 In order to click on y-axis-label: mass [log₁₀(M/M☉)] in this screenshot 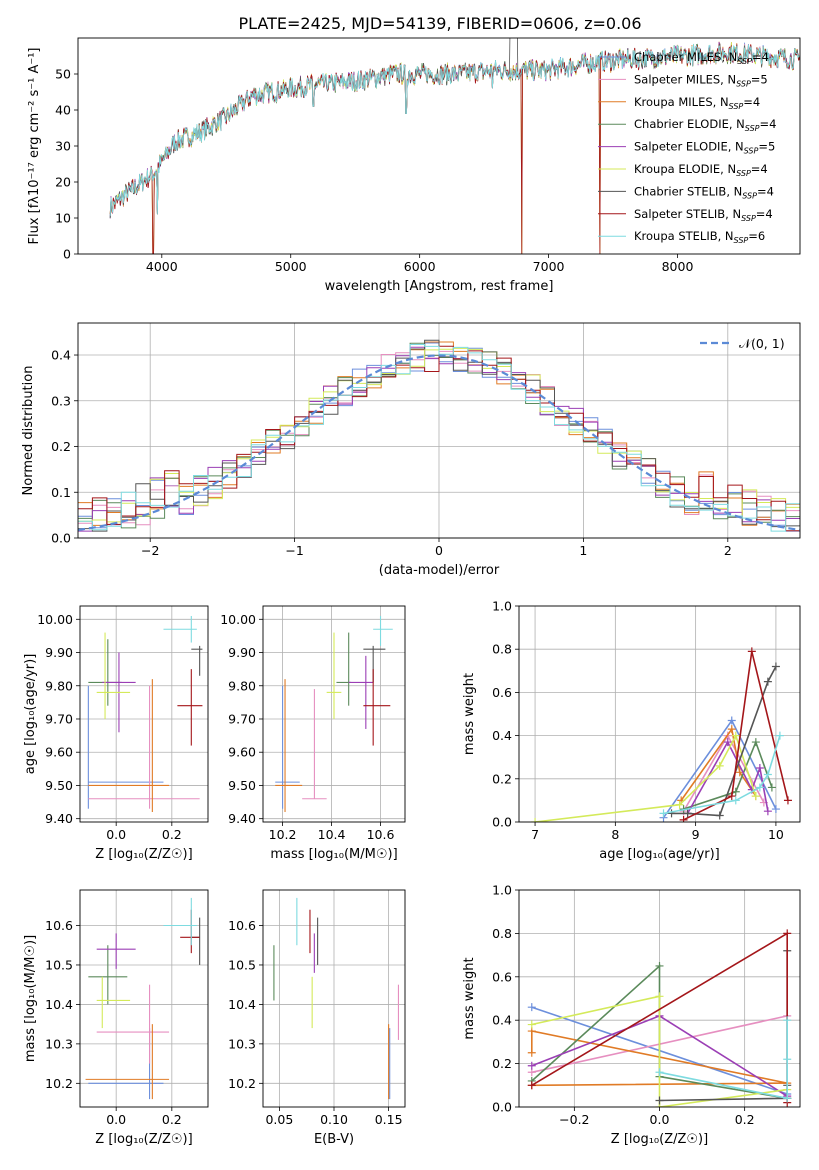, I will do `click(30, 998)`.